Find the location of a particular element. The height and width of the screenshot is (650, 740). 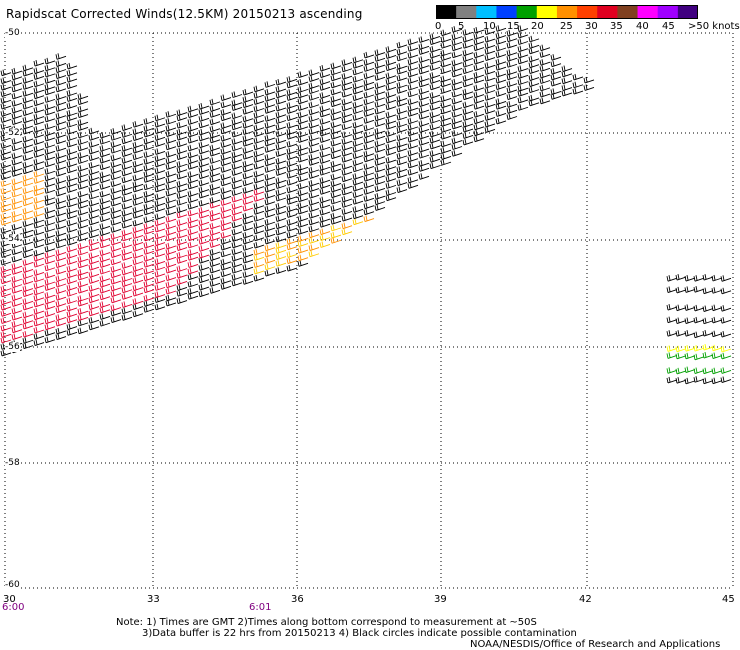

colorbar-swatch is located at coordinates (547, 12).